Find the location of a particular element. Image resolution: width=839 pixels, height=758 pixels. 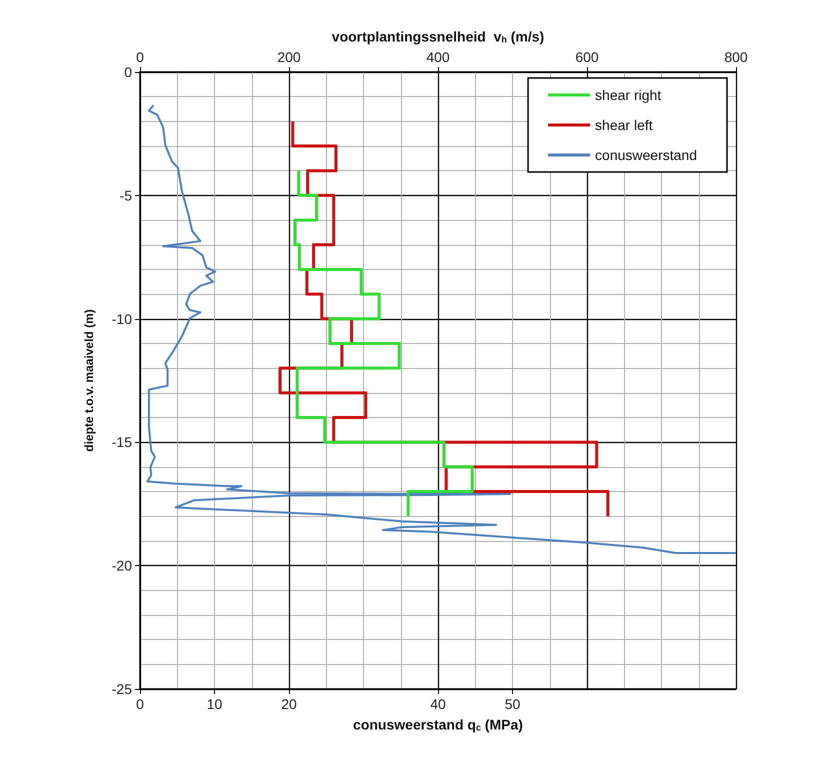

y-tick-label: -10 is located at coordinates (122, 318).